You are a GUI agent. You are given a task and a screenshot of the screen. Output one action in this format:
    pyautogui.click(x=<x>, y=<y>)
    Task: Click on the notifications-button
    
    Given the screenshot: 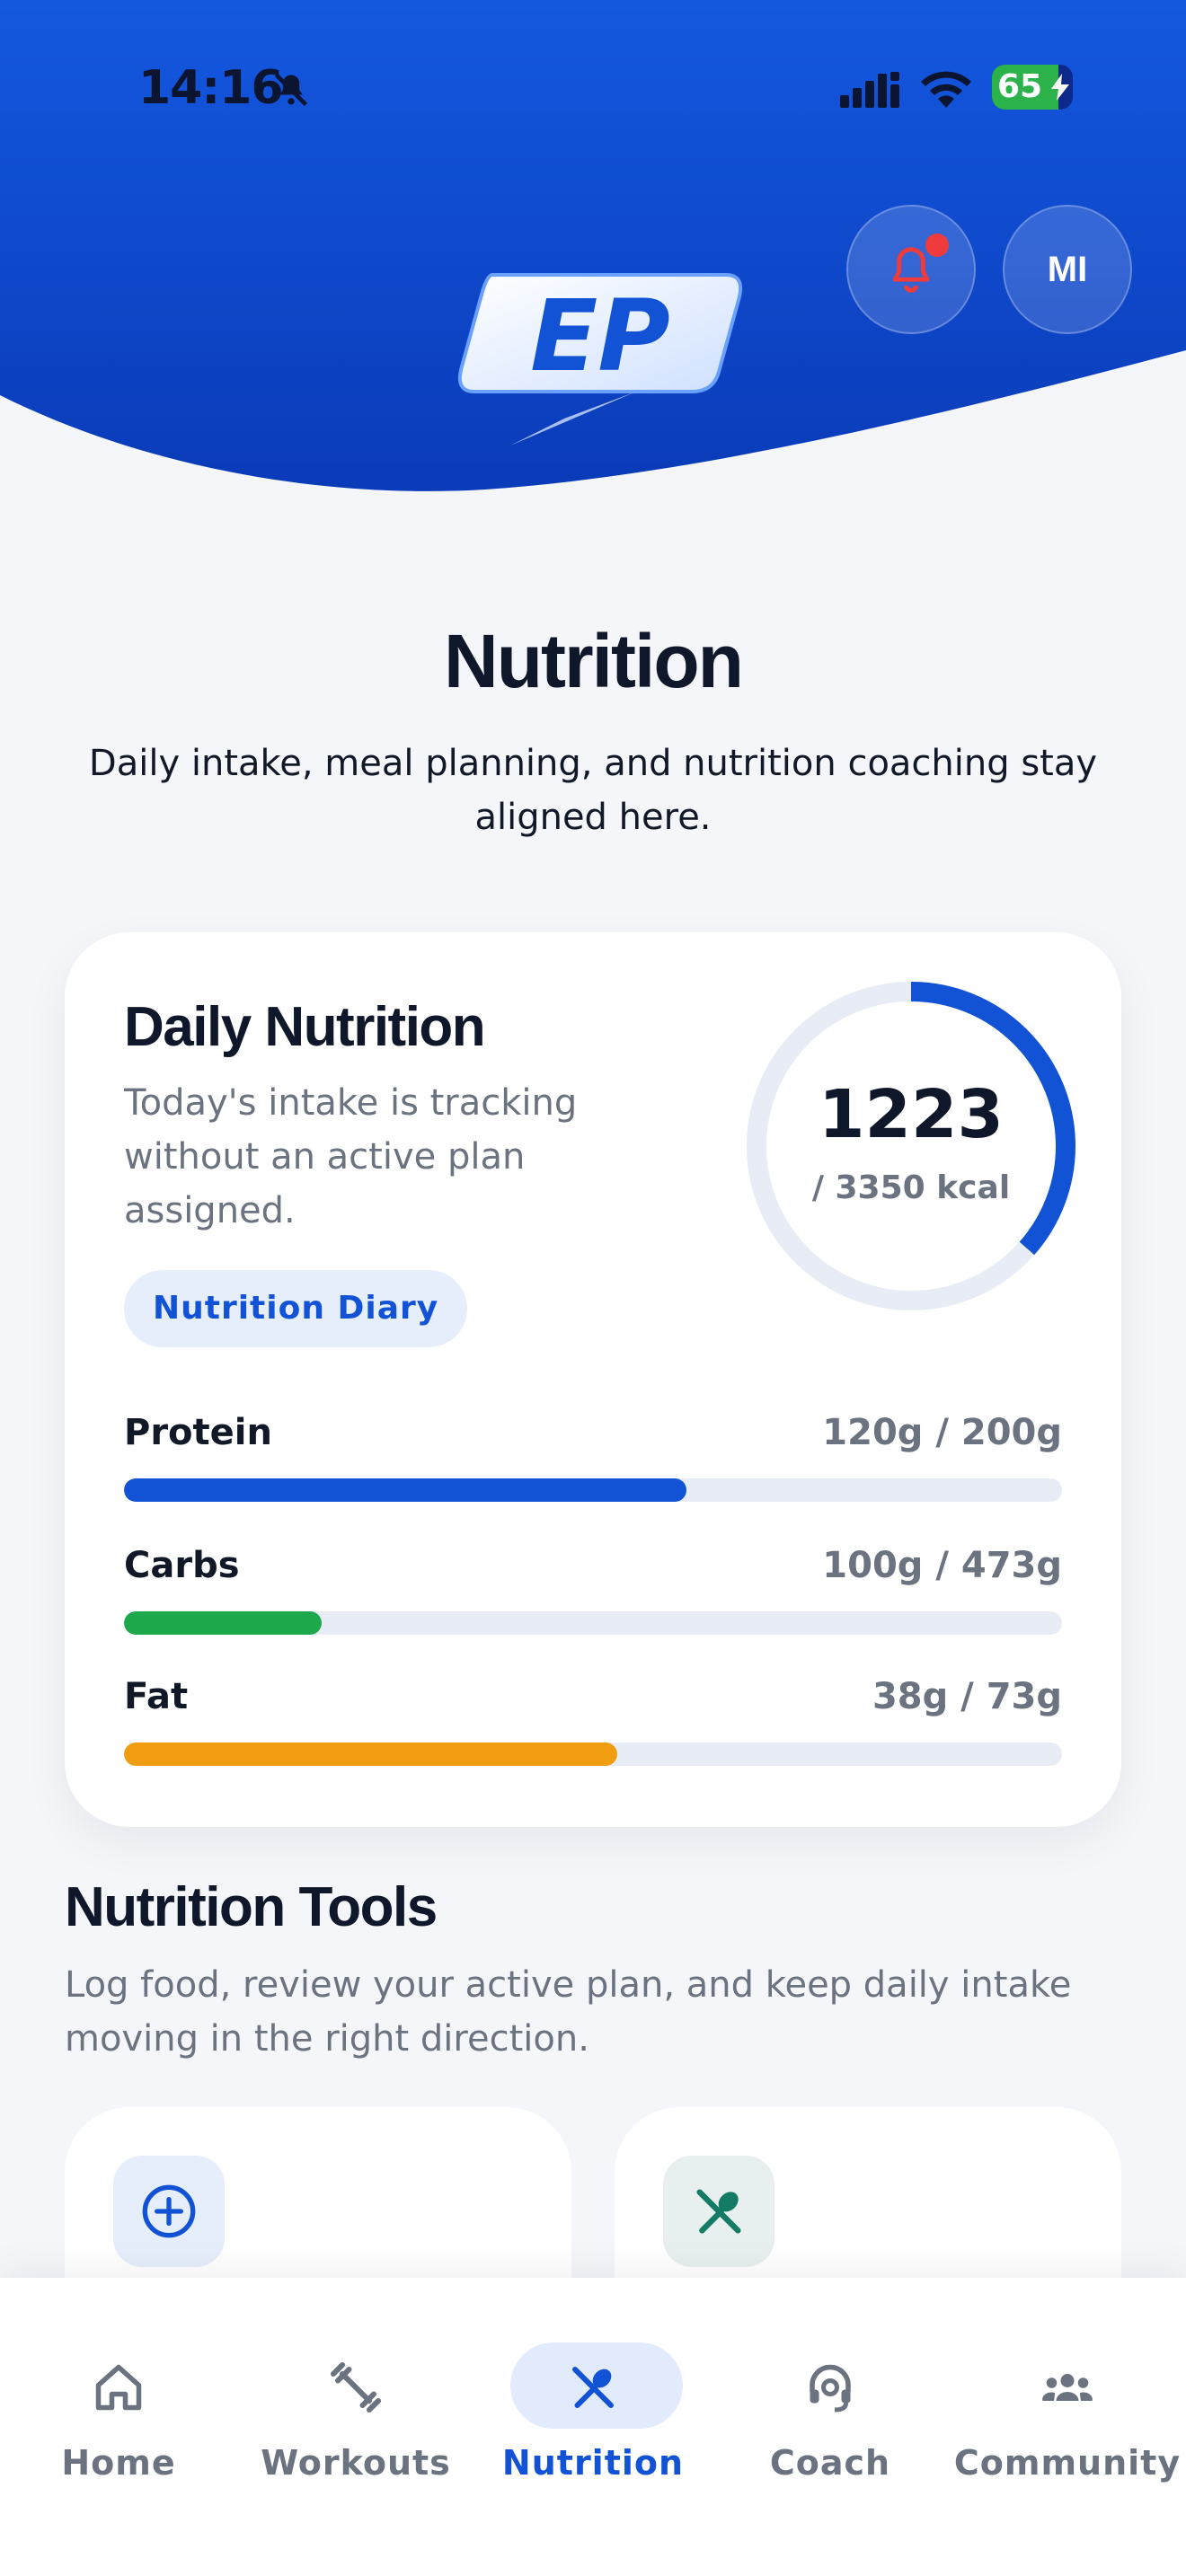 What is the action you would take?
    pyautogui.click(x=911, y=269)
    